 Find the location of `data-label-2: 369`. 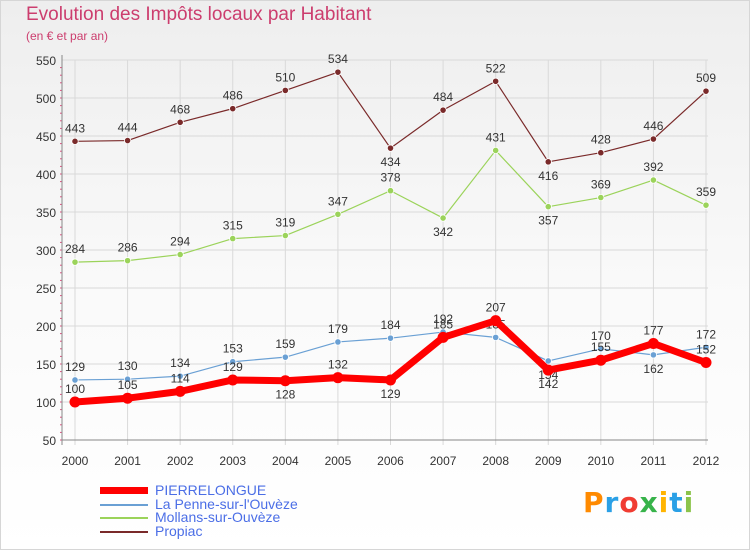

data-label-2: 369 is located at coordinates (601, 185).